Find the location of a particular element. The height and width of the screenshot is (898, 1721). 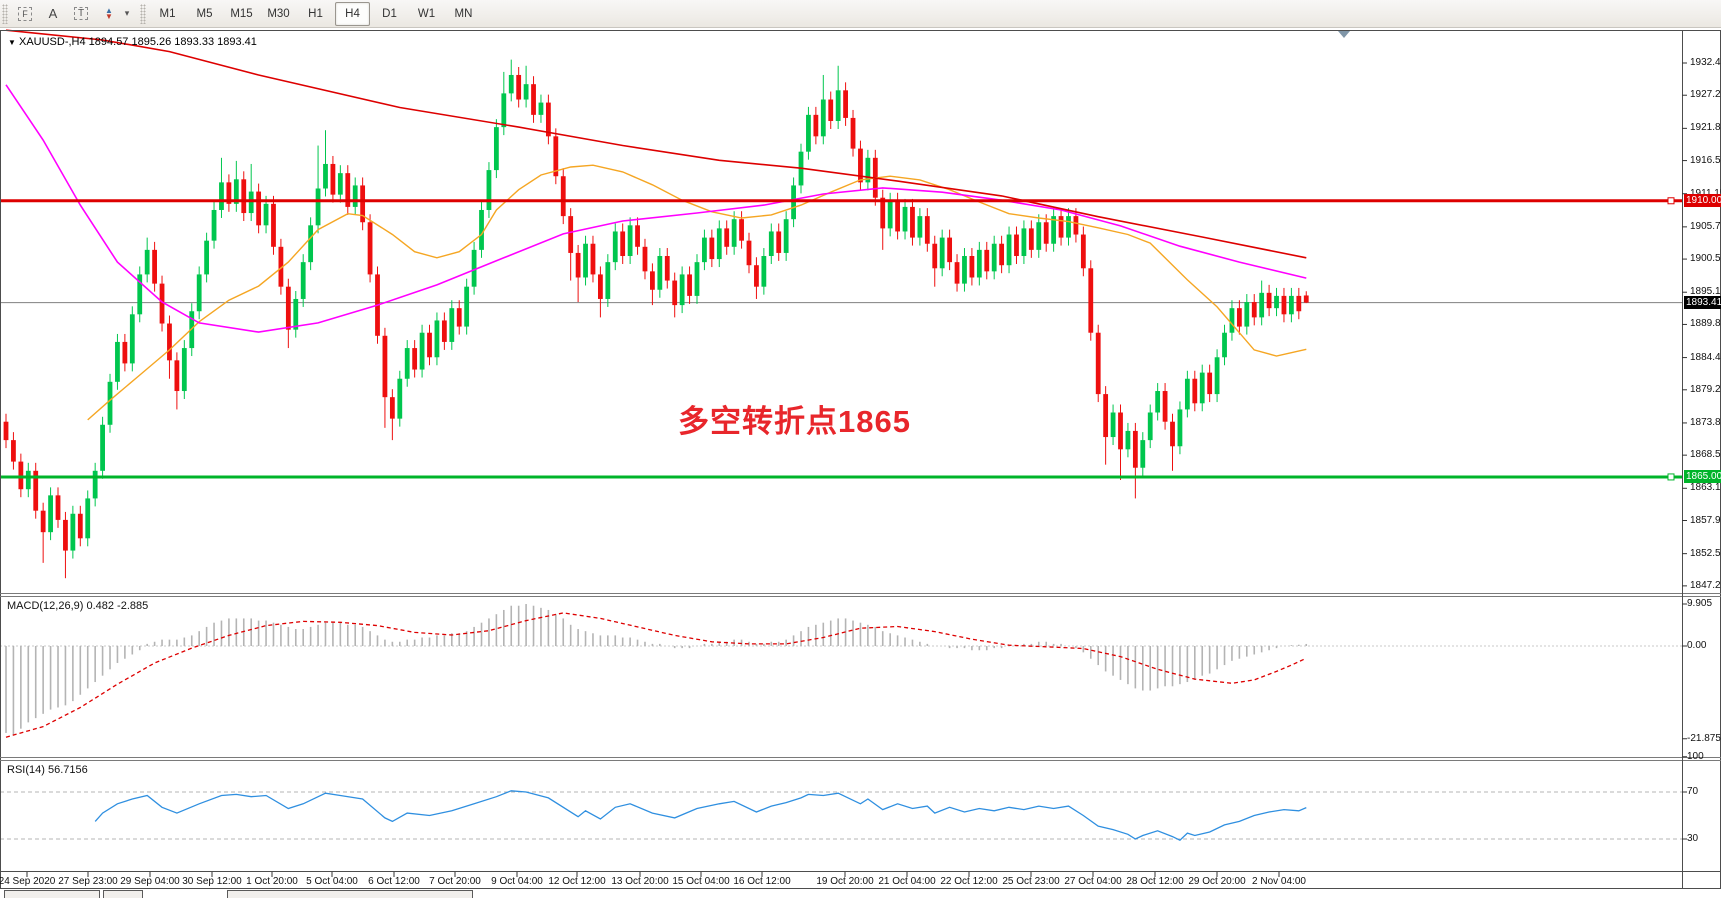

timeframe-m1-button: M1 is located at coordinates (167, 13).